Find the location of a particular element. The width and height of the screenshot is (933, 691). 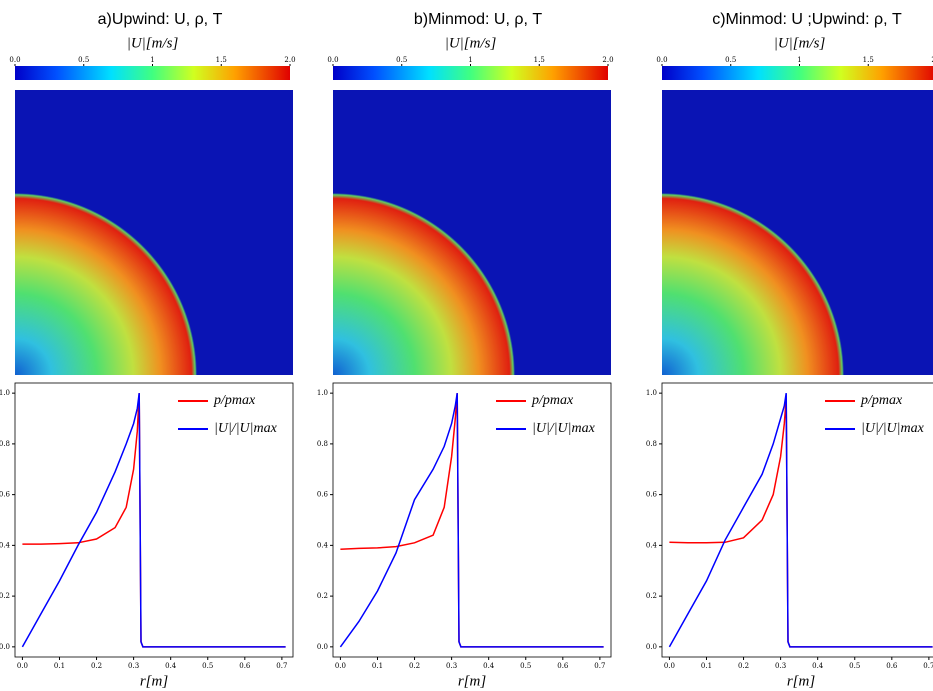

panel-title: c)Minmod: U ;Upwind: ρ, T is located at coordinates (807, 19).